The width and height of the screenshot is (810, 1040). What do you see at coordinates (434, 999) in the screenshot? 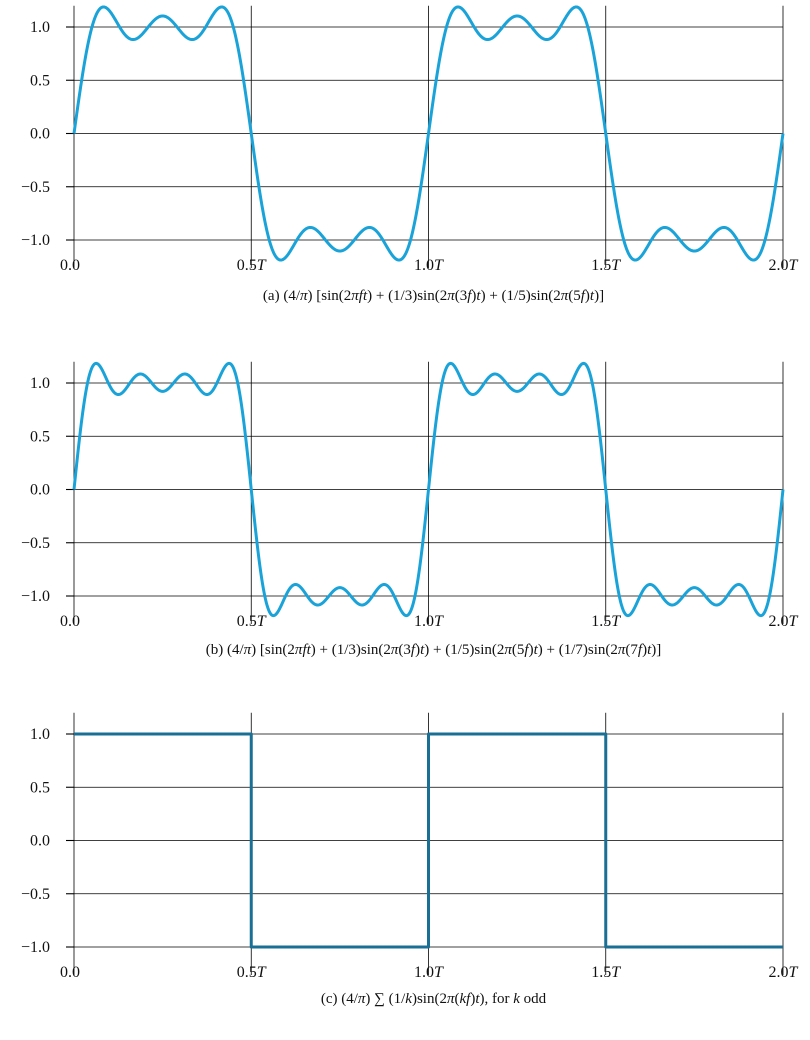
I see `caption-c: (c) (4/π) ∑ (1/k)sin(2π(kf)t), for k odd` at bounding box center [434, 999].